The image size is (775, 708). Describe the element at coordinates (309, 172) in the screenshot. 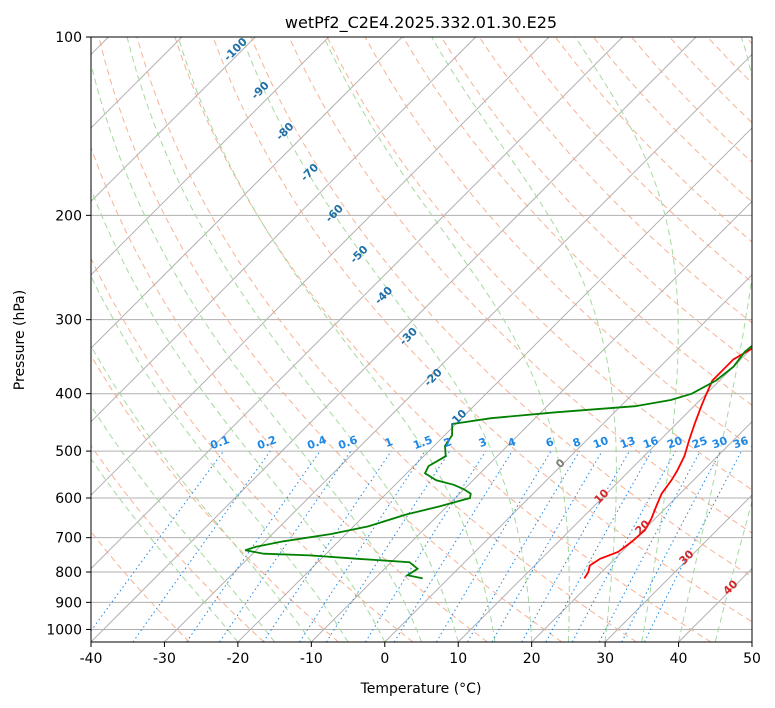

I see `dry-adiabat-label: -70` at that location.